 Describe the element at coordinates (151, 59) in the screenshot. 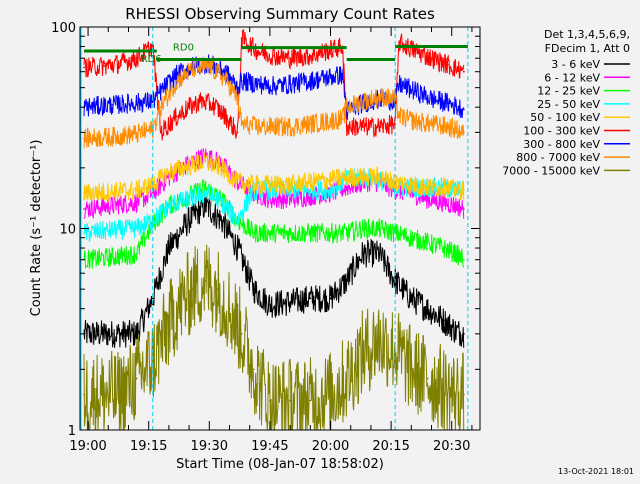

I see `annotation-label: RD6` at that location.